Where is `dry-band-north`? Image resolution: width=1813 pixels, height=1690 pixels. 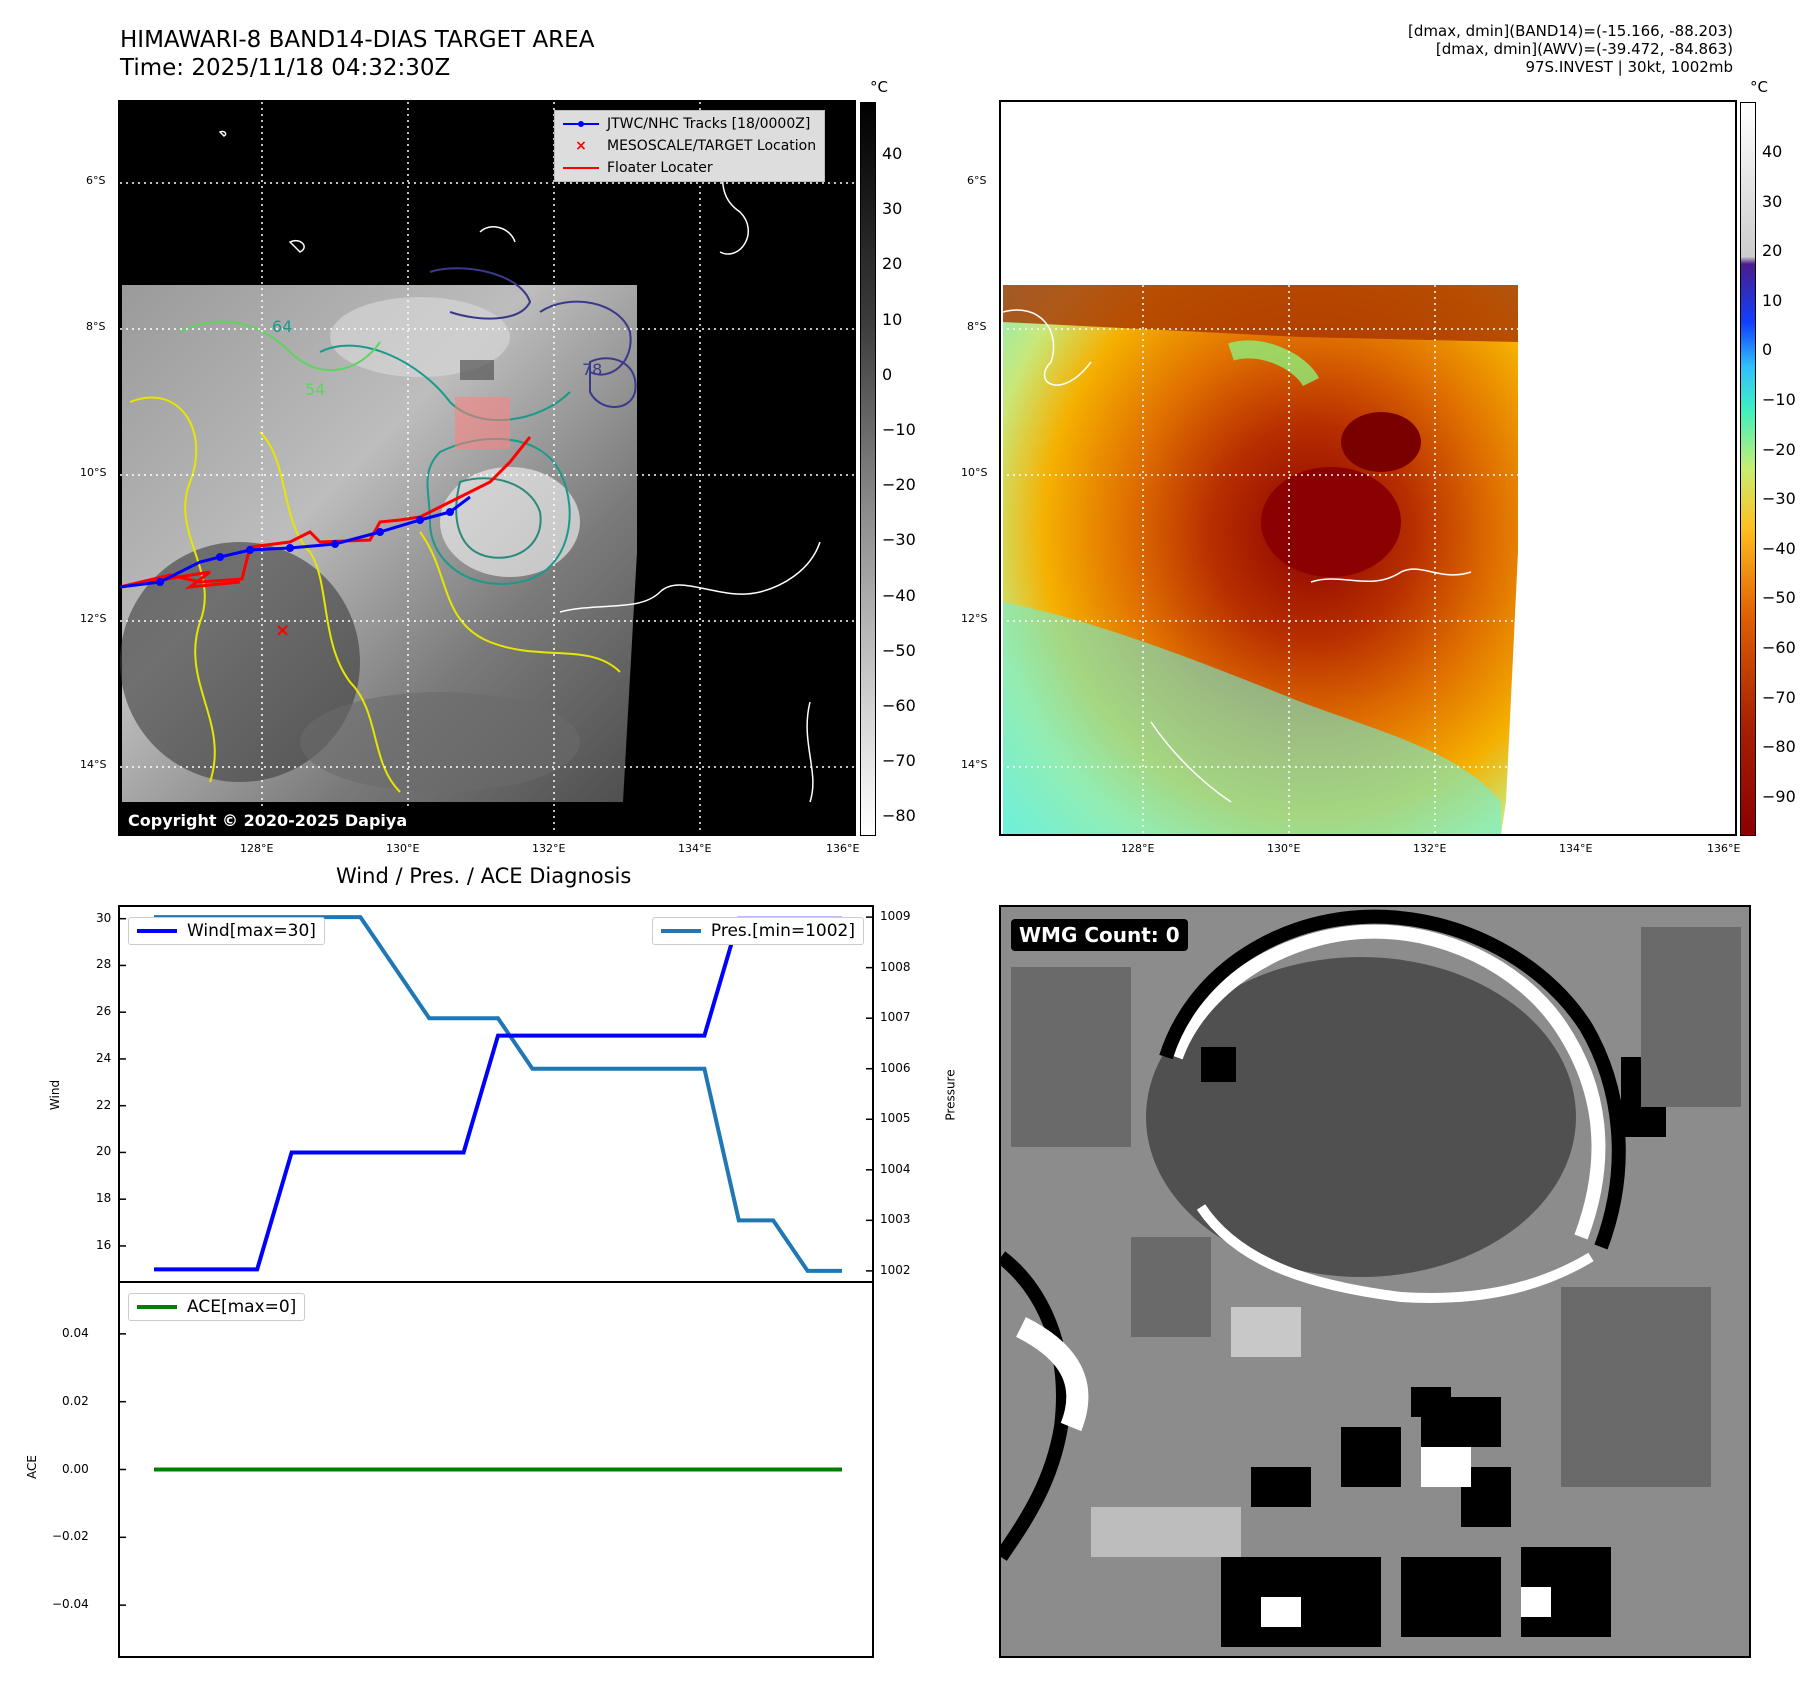
dry-band-north is located at coordinates (1260, 313).